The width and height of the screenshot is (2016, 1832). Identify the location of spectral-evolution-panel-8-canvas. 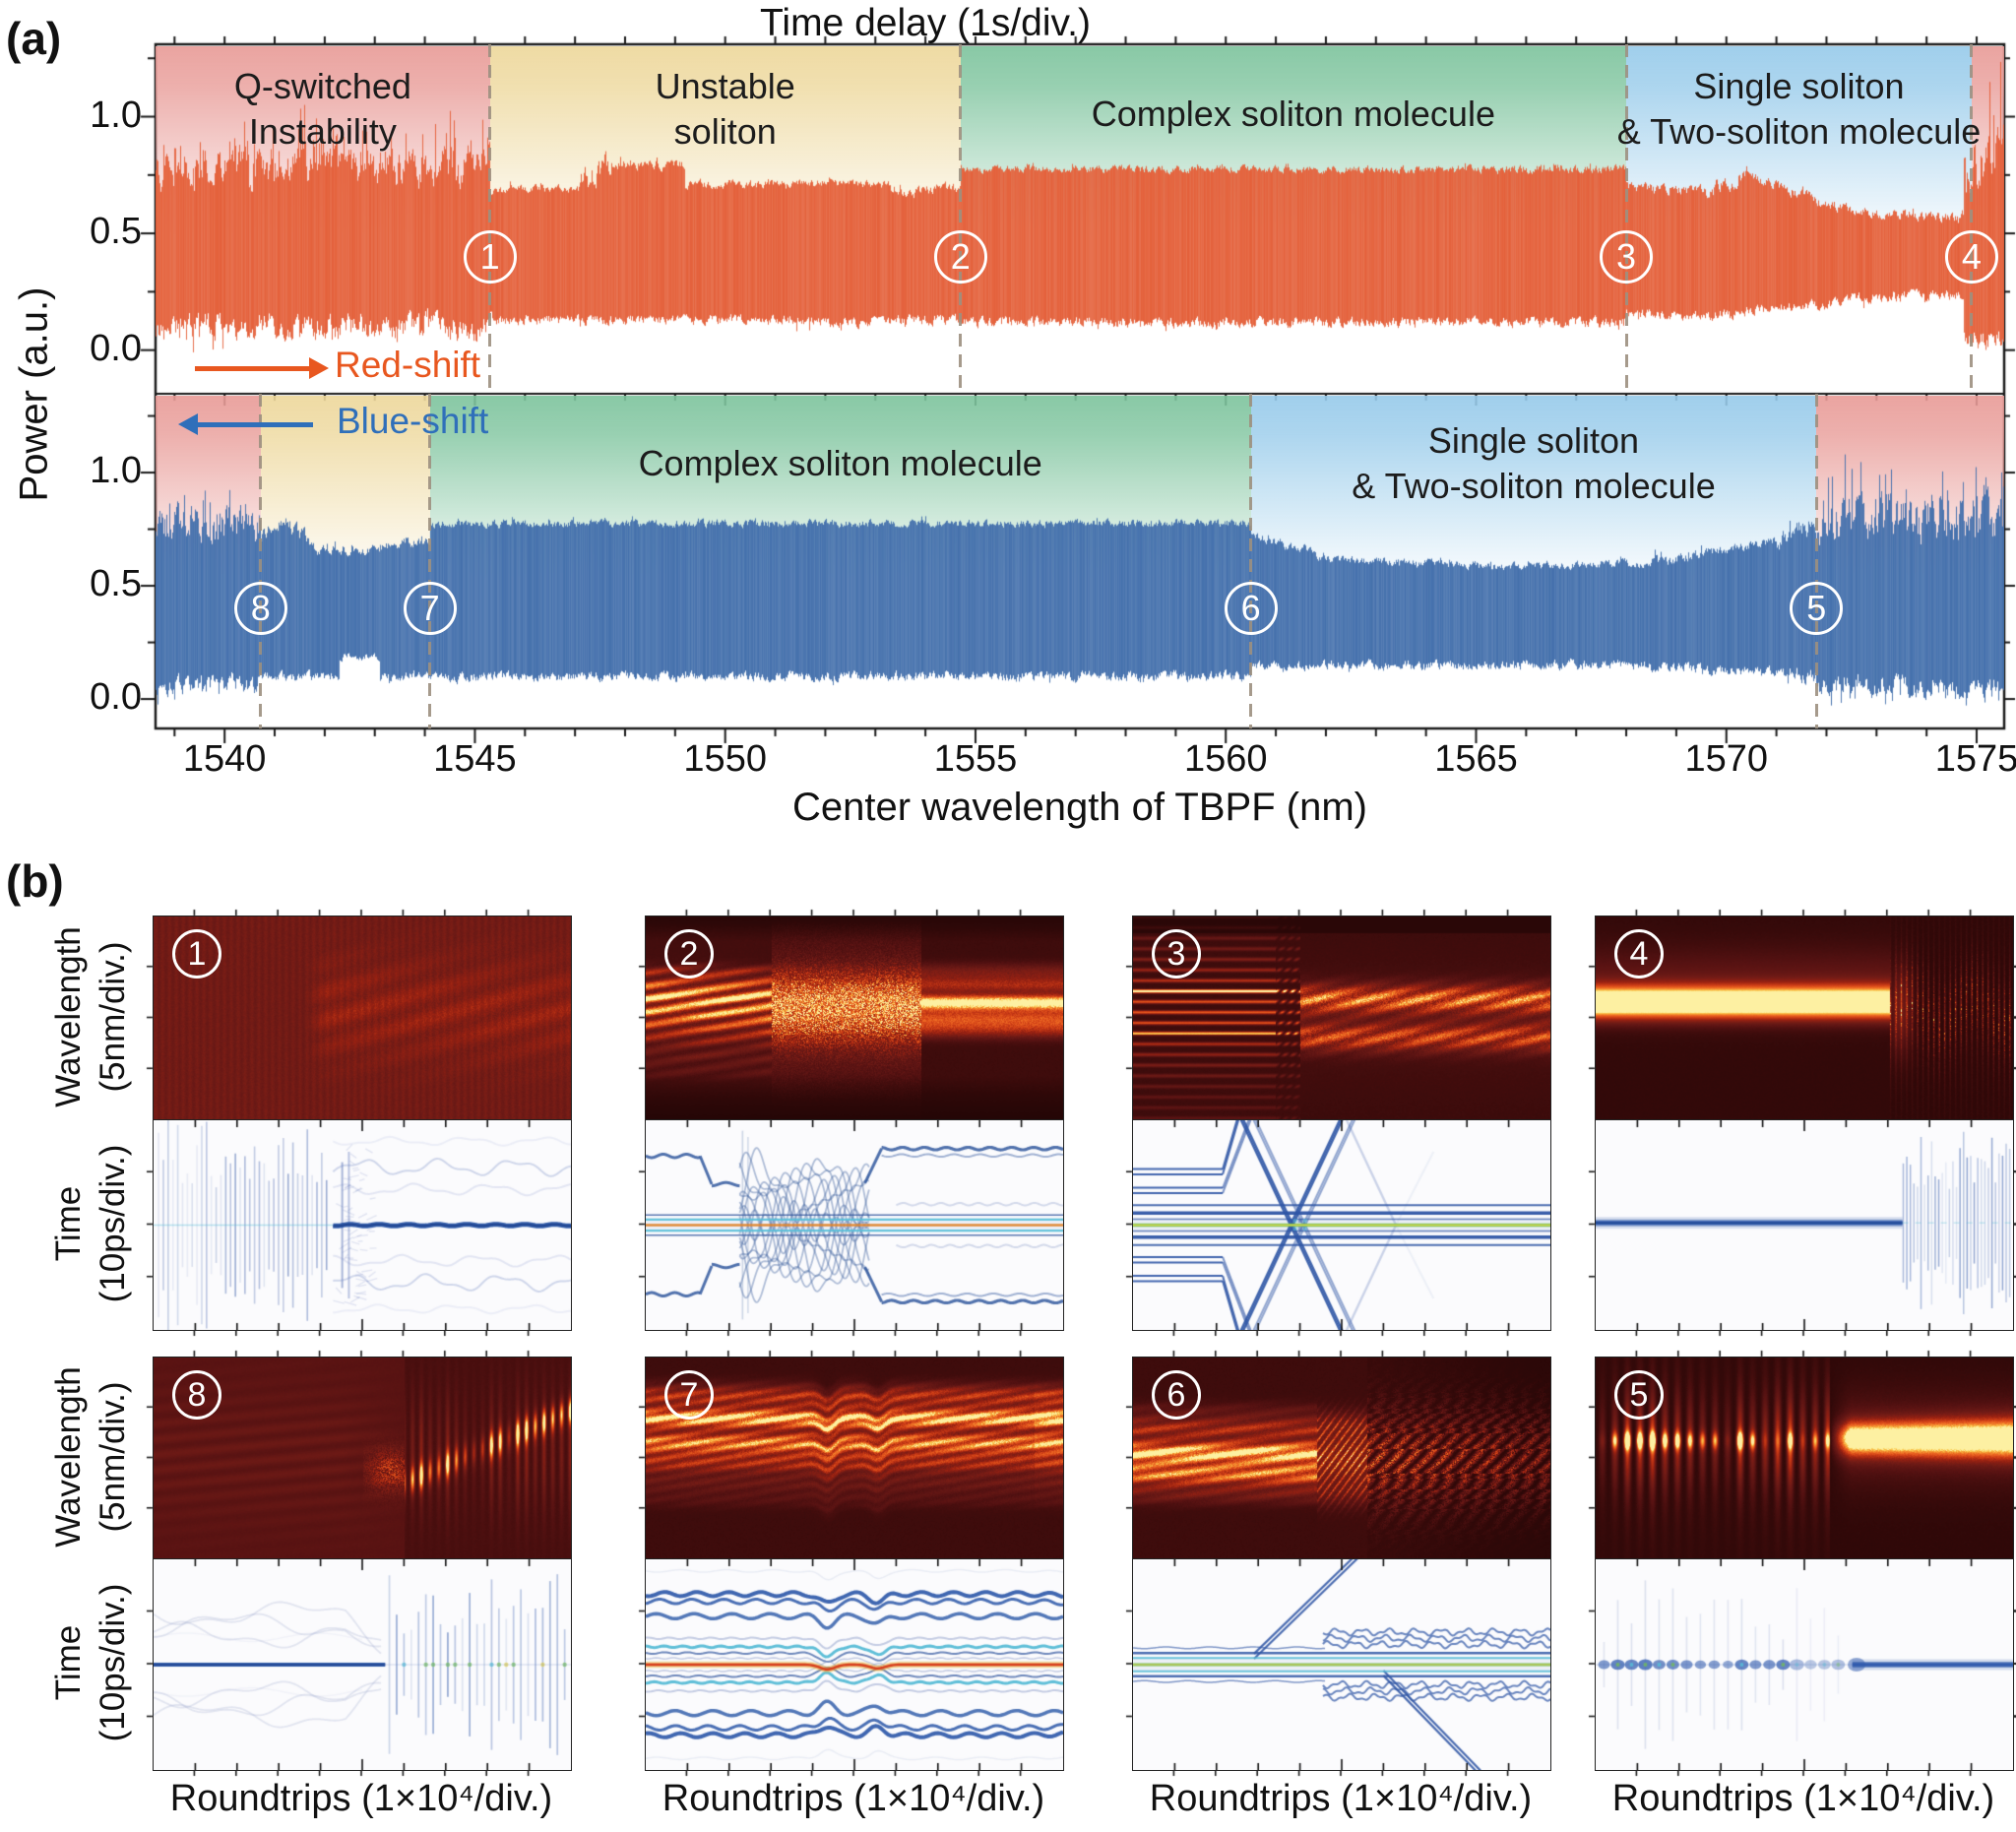
(362, 1458).